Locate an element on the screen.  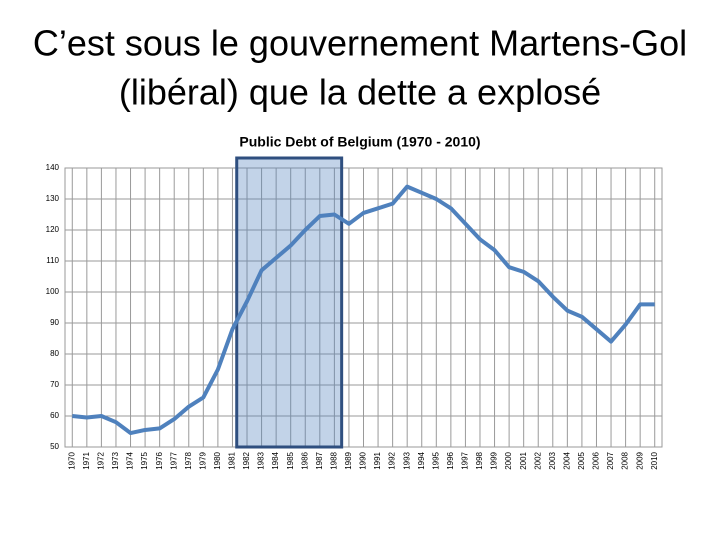
slide-title: (libéral) que la dette a explosé is located at coordinates (360, 92).